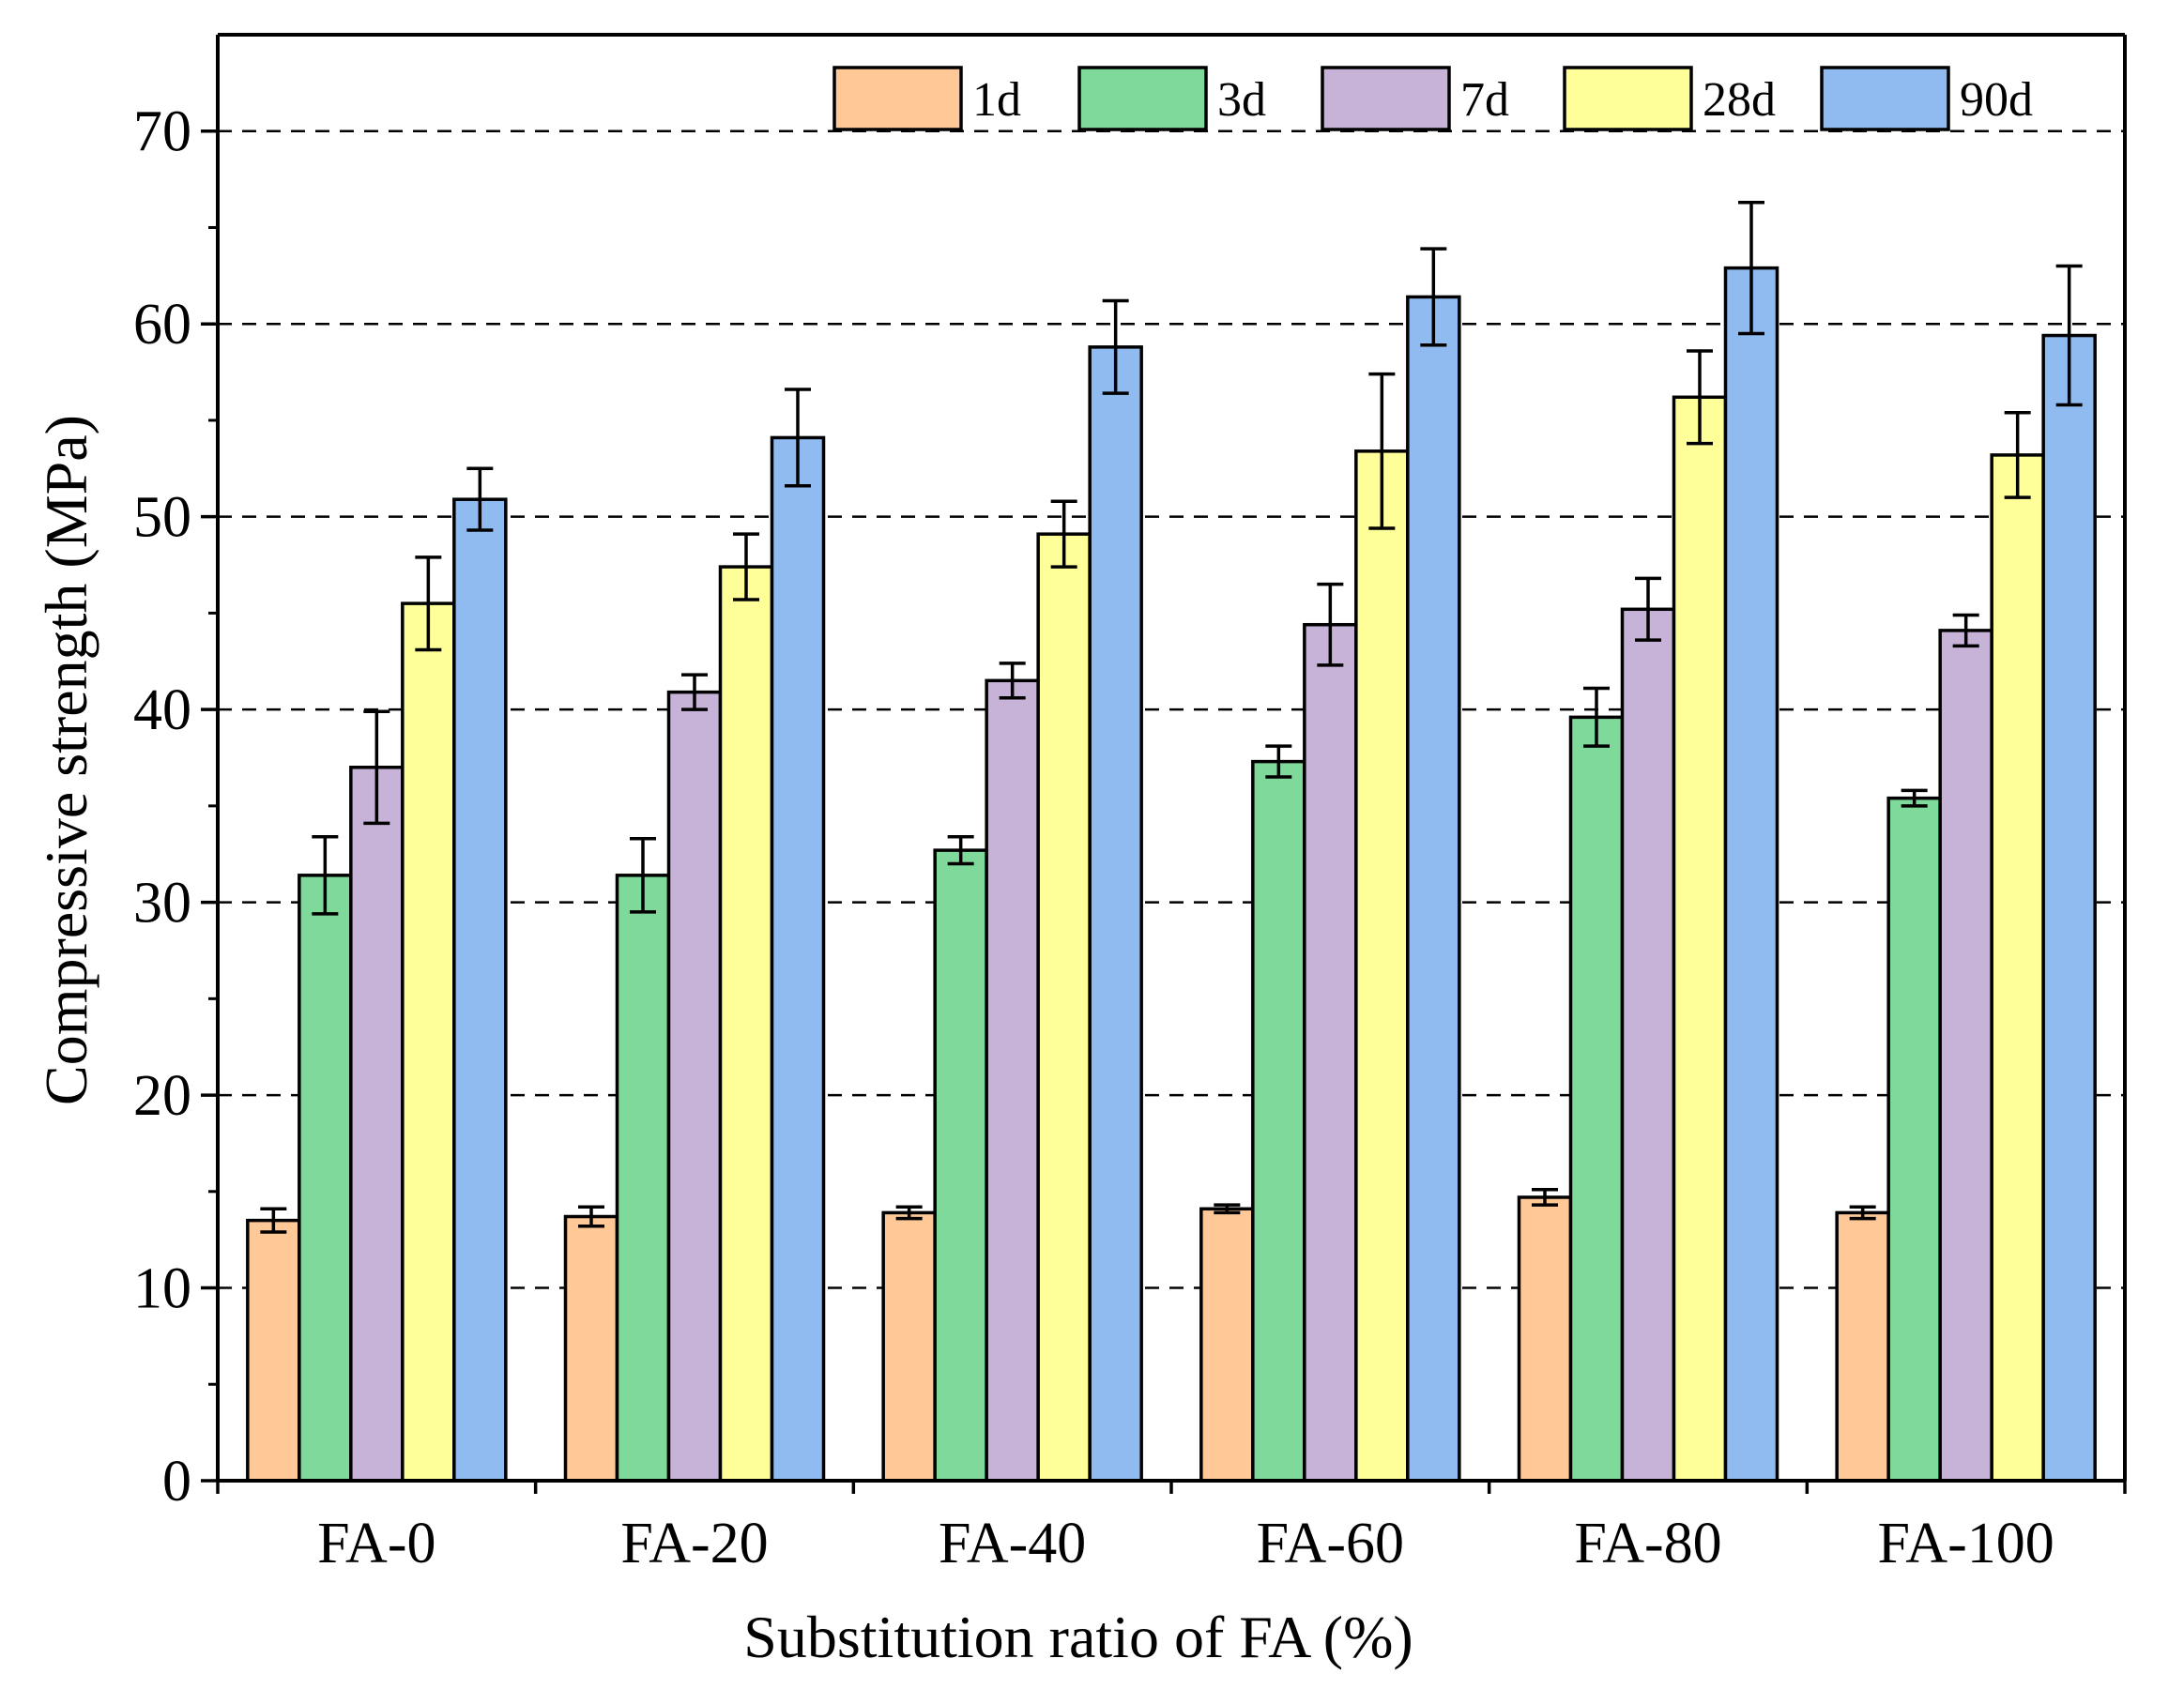 The height and width of the screenshot is (1689, 2184). What do you see at coordinates (162, 1289) in the screenshot?
I see `y-tick-label: 10` at bounding box center [162, 1289].